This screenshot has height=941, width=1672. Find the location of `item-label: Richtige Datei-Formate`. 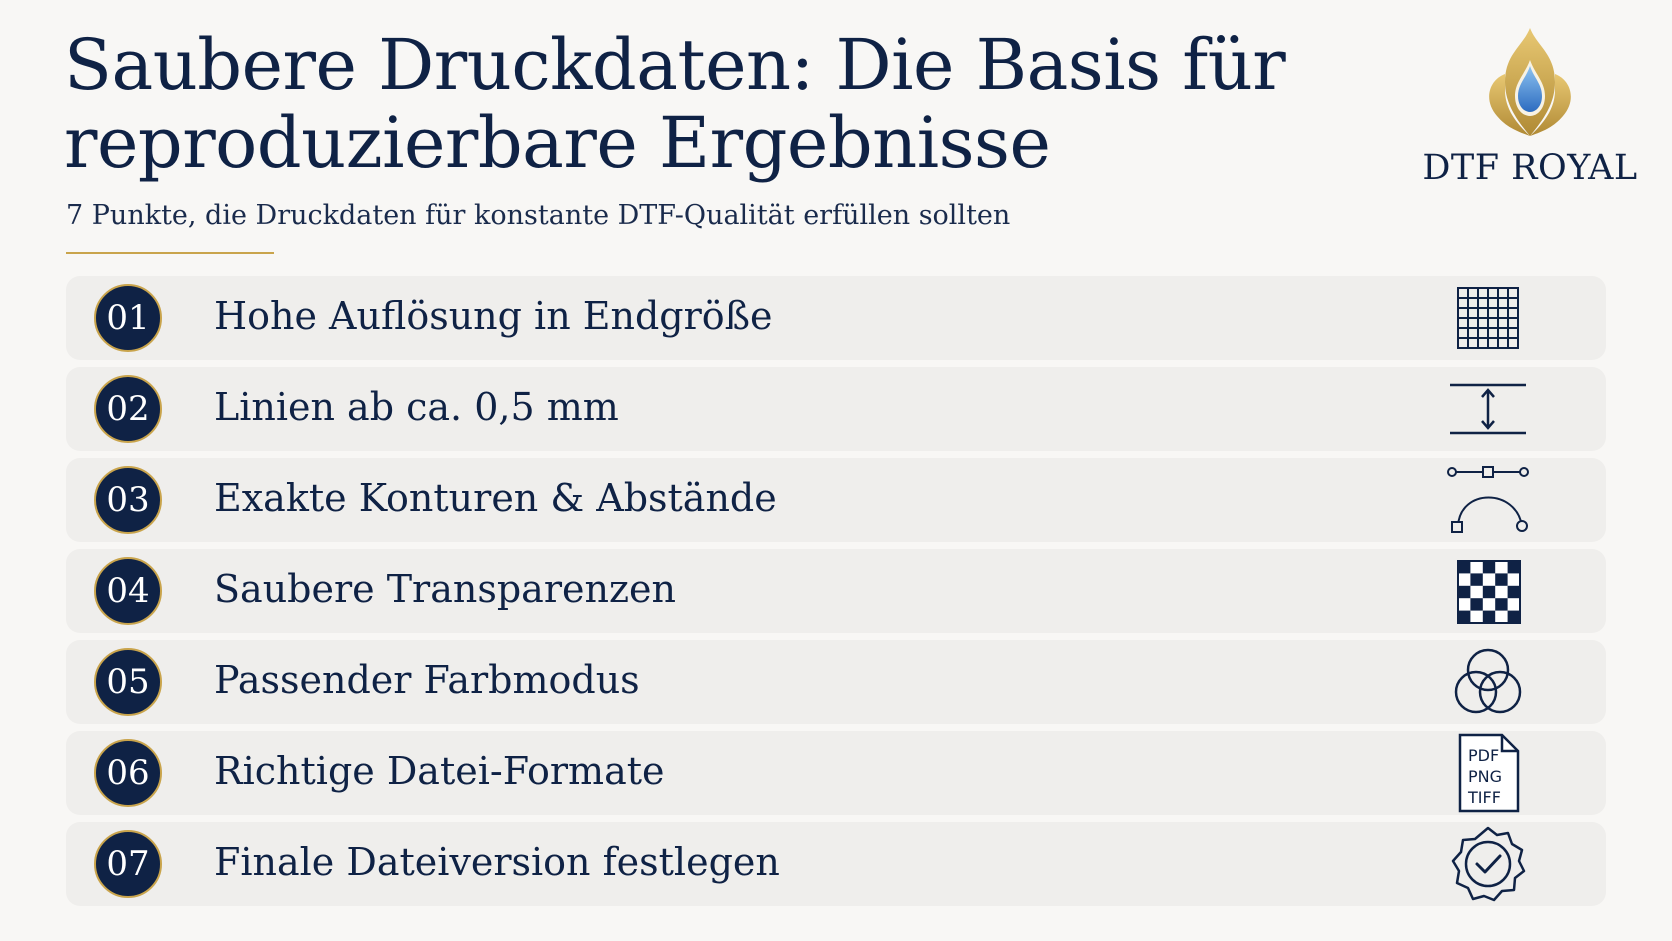

item-label: Richtige Datei-Formate is located at coordinates (439, 771).